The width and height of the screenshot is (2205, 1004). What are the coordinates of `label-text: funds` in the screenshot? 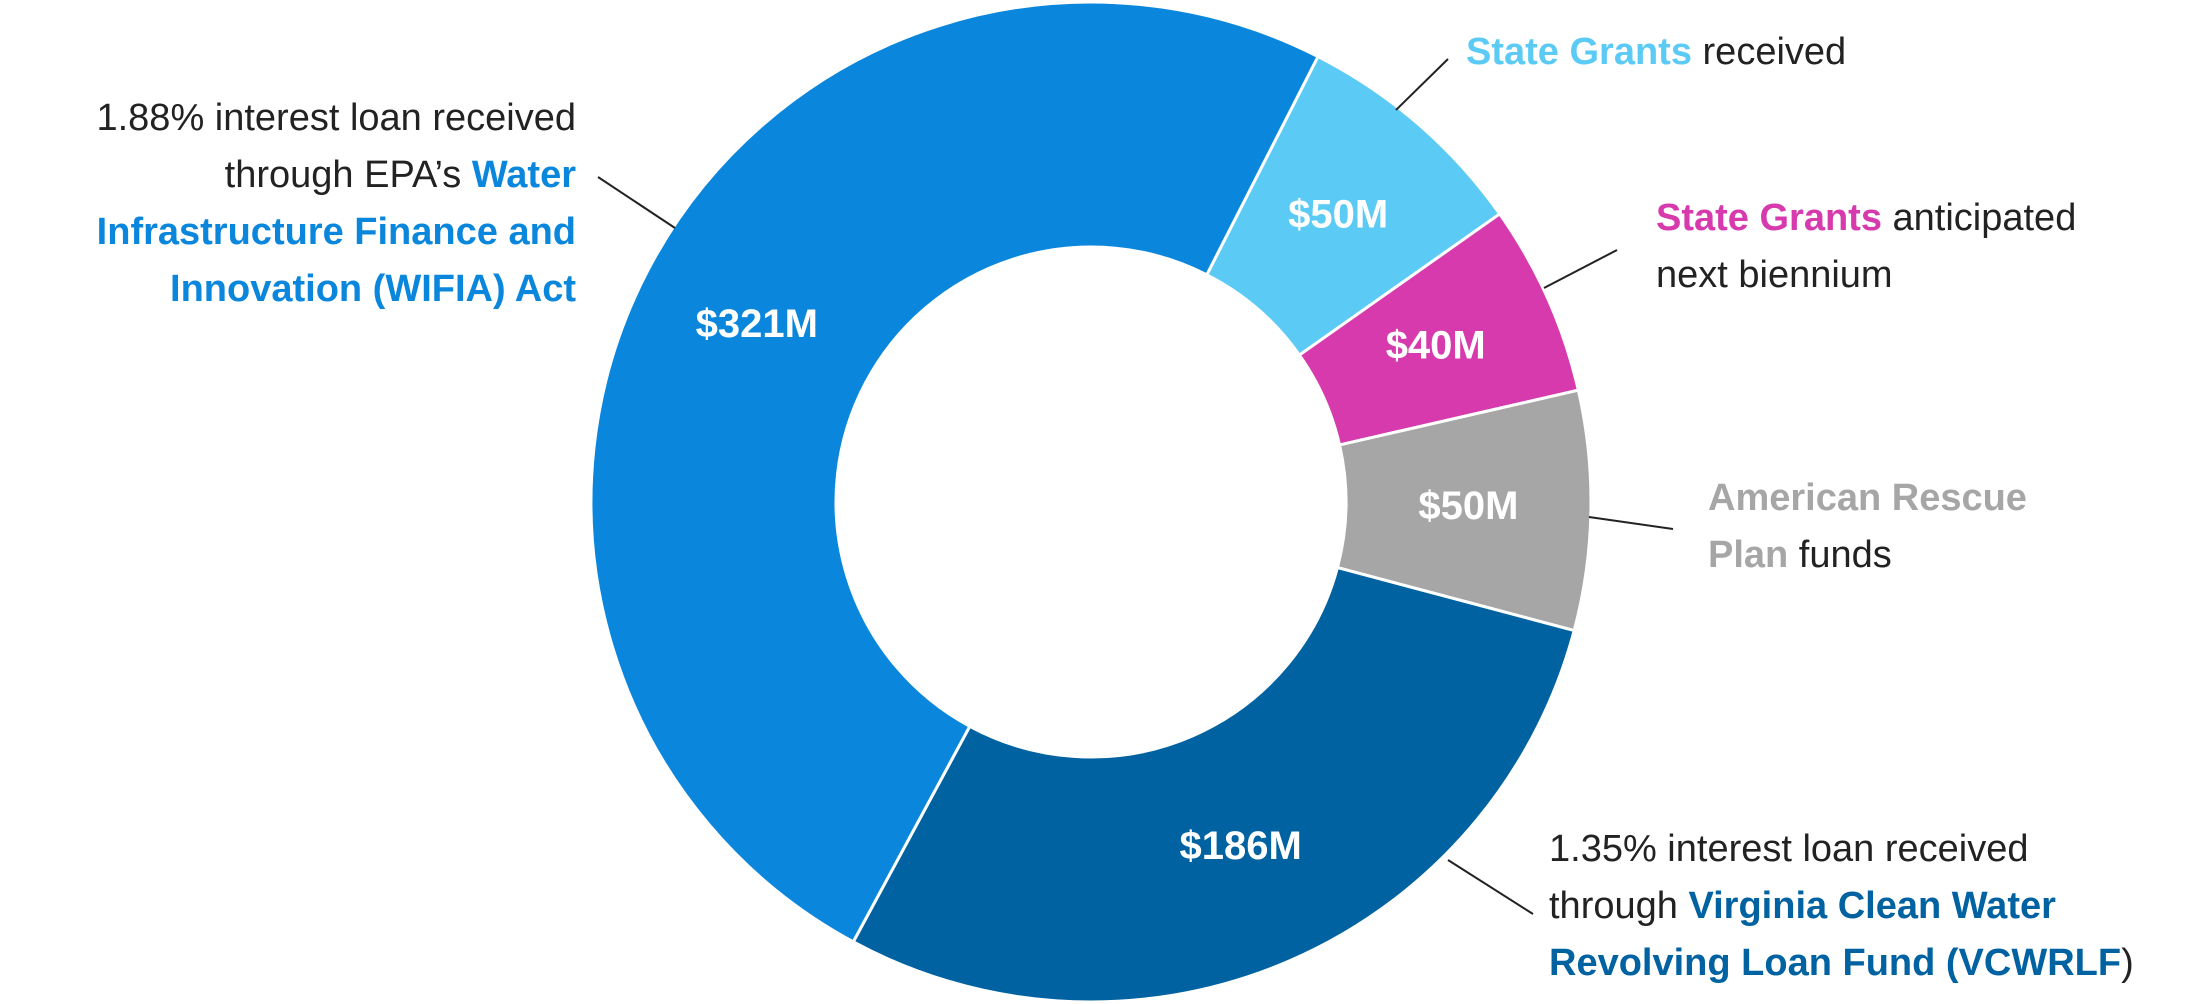 It's located at (1840, 555).